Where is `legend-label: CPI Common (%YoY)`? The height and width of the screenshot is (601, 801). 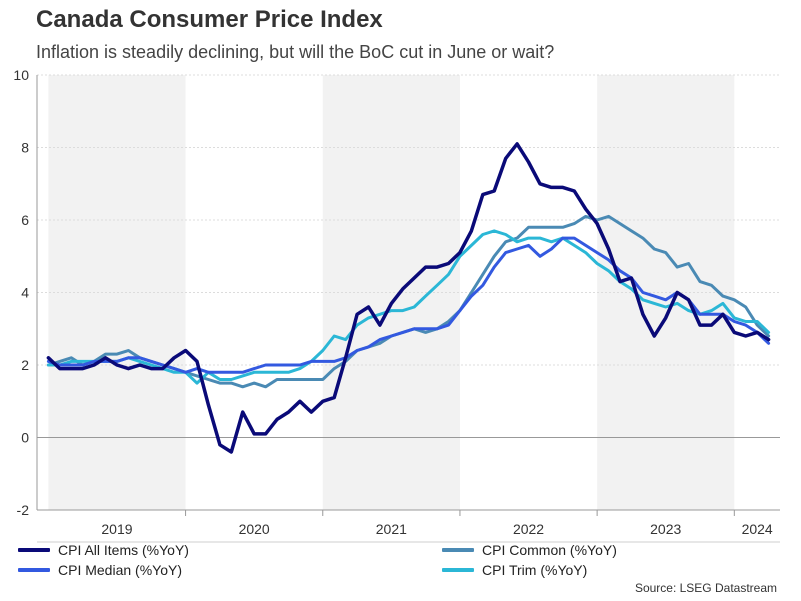
legend-label: CPI Common (%YoY) is located at coordinates (549, 550).